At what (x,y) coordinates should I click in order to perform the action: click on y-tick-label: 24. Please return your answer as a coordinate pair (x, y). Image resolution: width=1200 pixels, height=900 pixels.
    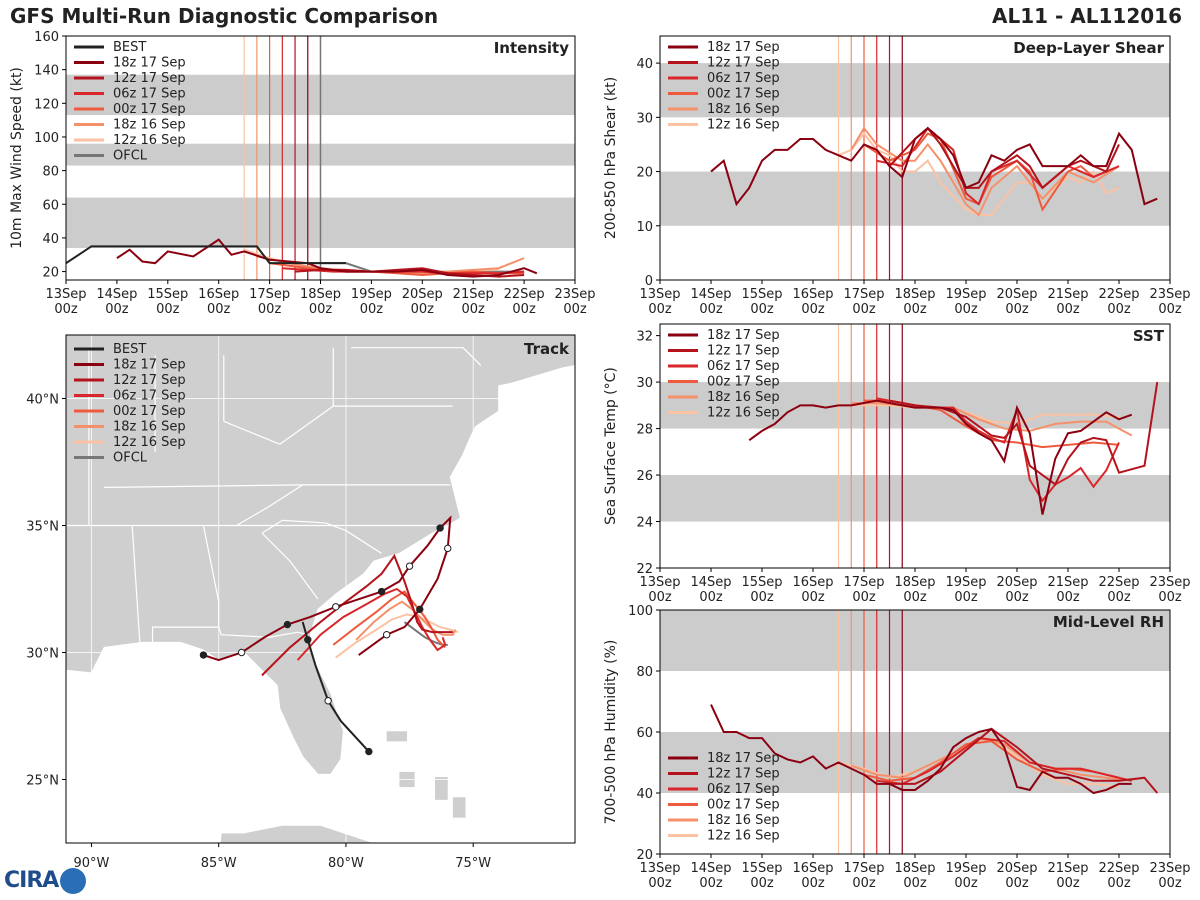
    Looking at the image, I should click on (644, 523).